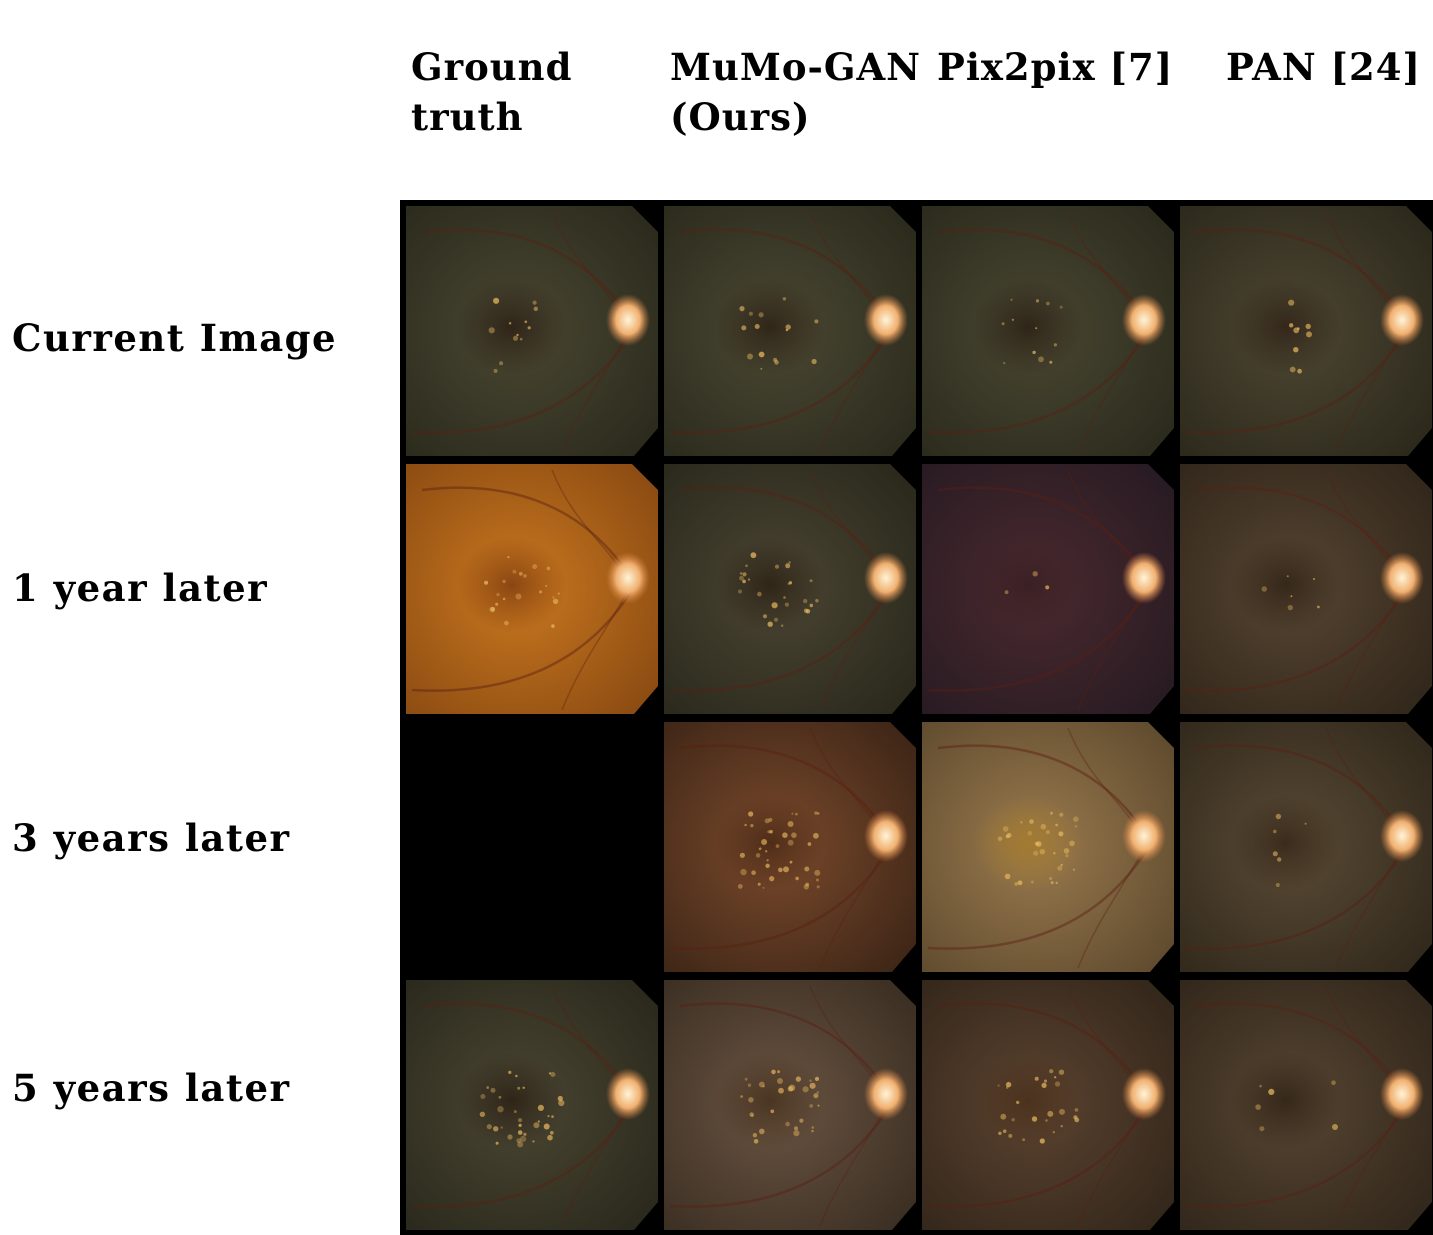  What do you see at coordinates (1304, 1104) in the screenshot?
I see `fundus-image-5-years-later-pan` at bounding box center [1304, 1104].